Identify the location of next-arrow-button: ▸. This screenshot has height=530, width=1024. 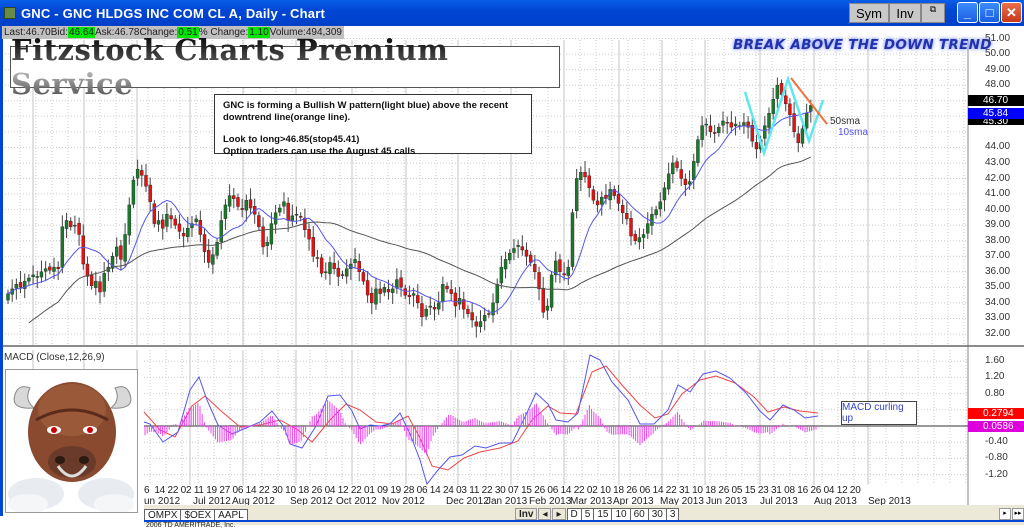
(559, 514).